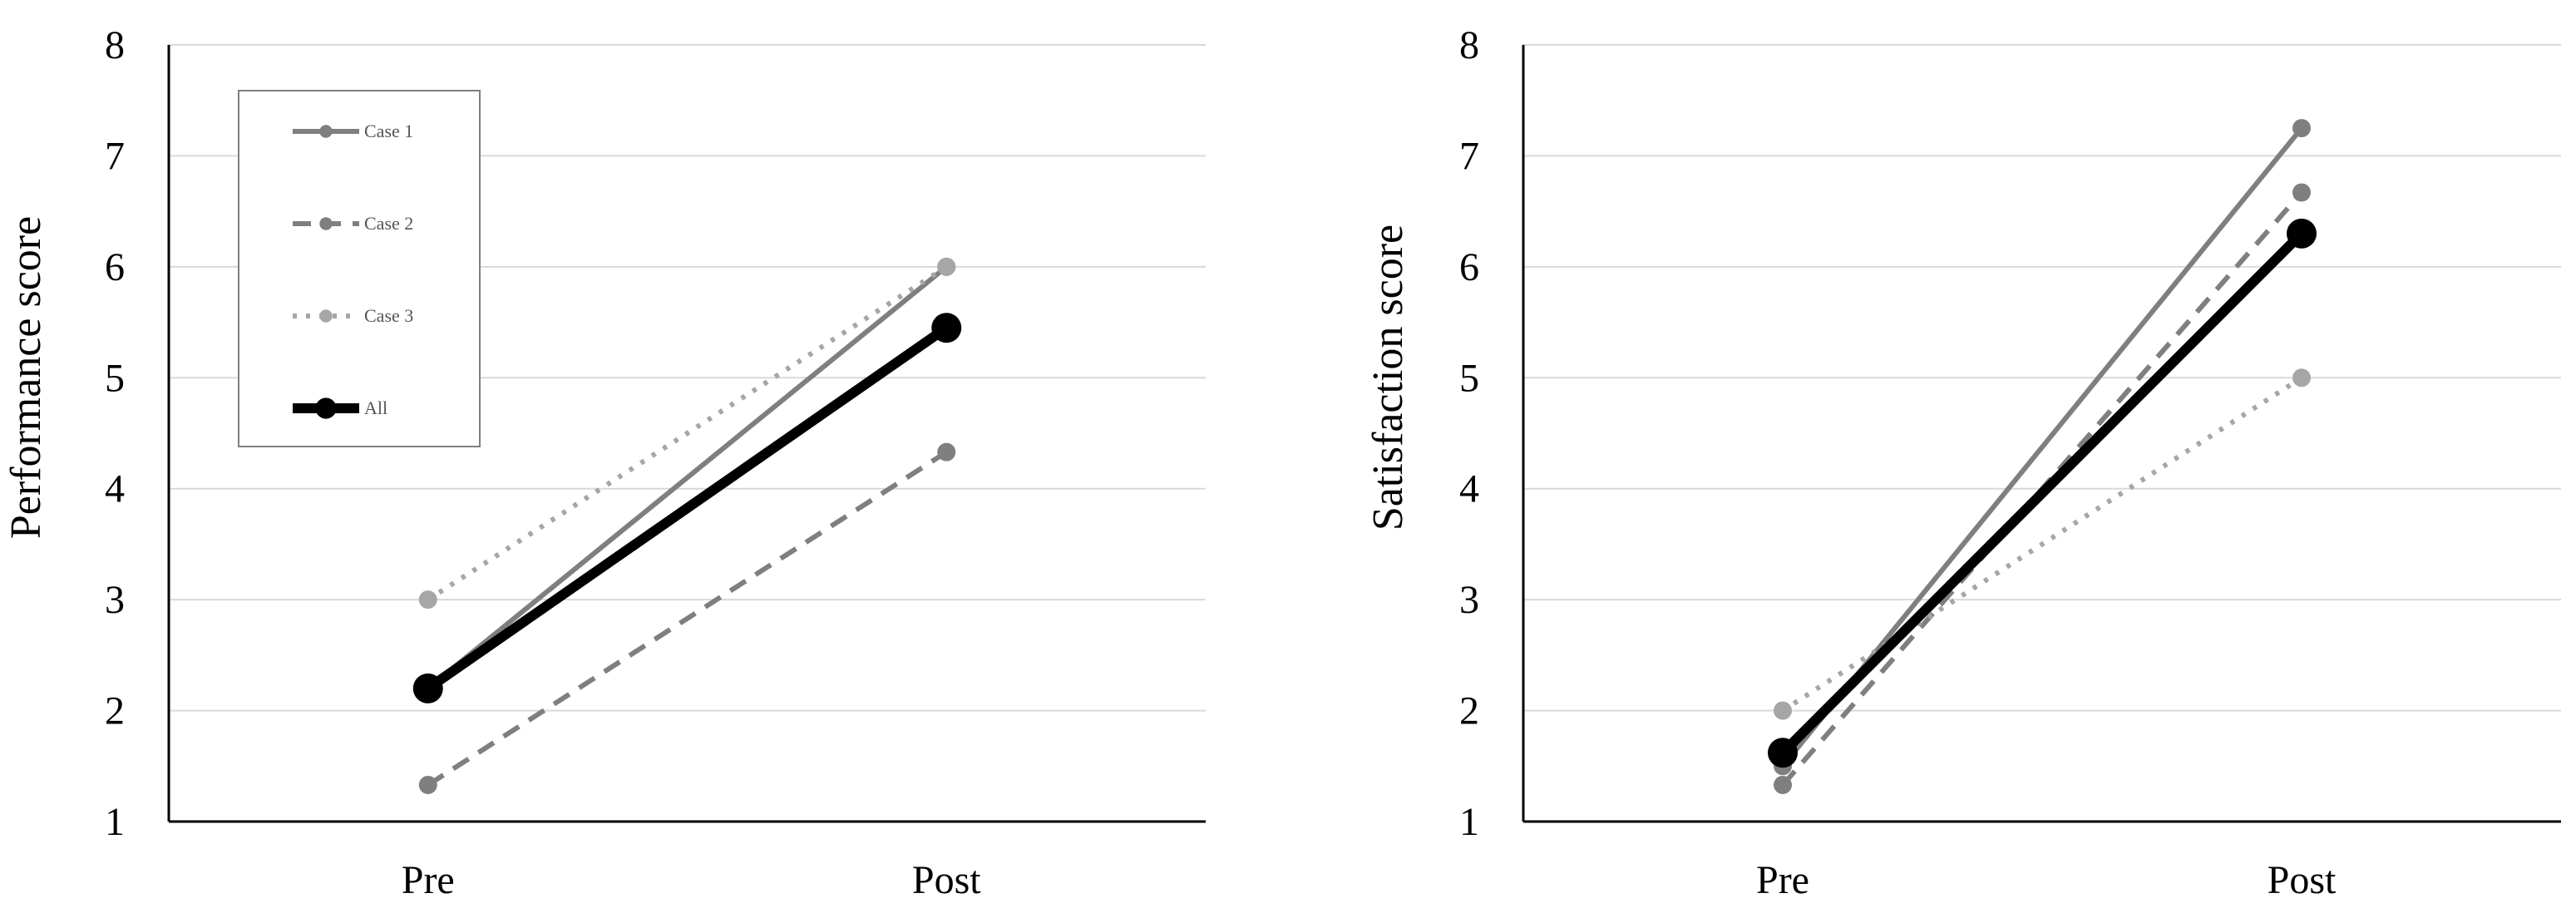  Describe the element at coordinates (1388, 378) in the screenshot. I see `y-axis-title: Satisfaction score` at that location.